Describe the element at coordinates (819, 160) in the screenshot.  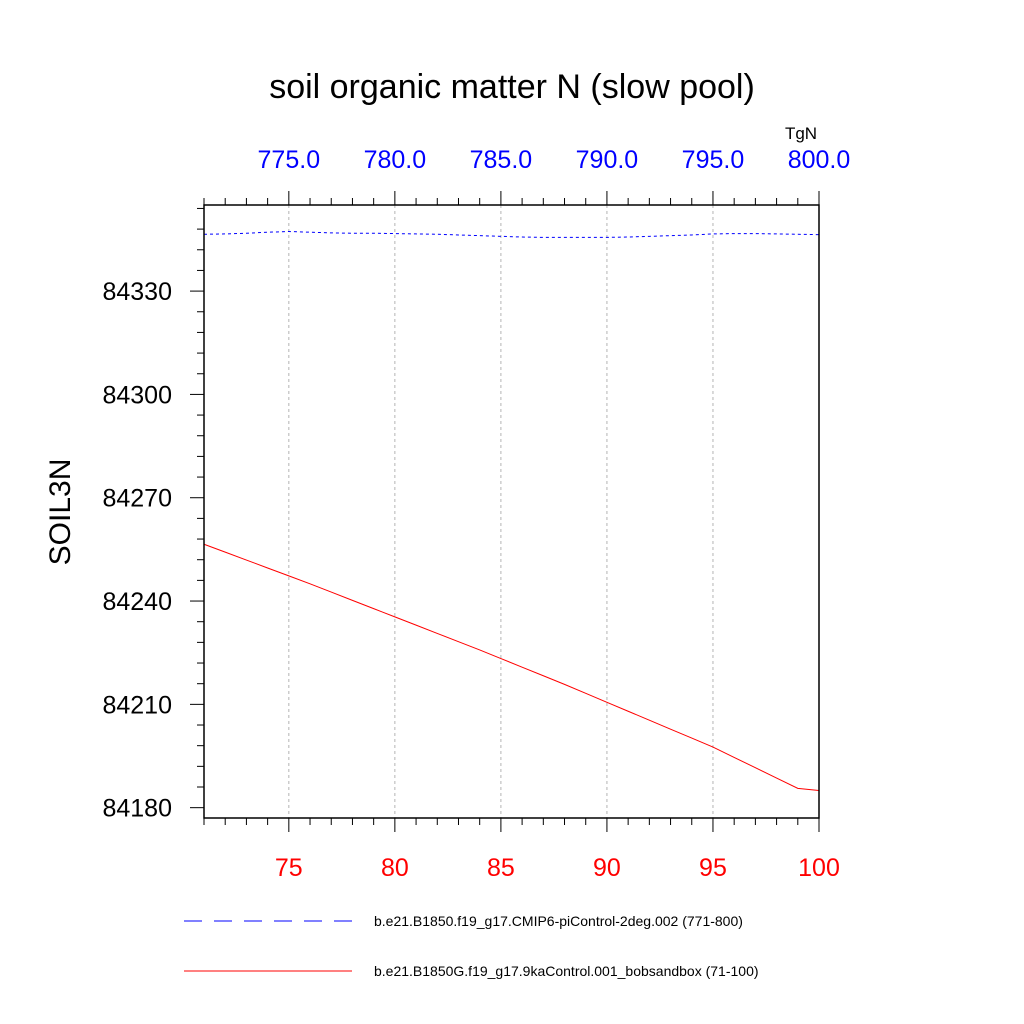
I see `x-top-tick-label: 800.0` at that location.